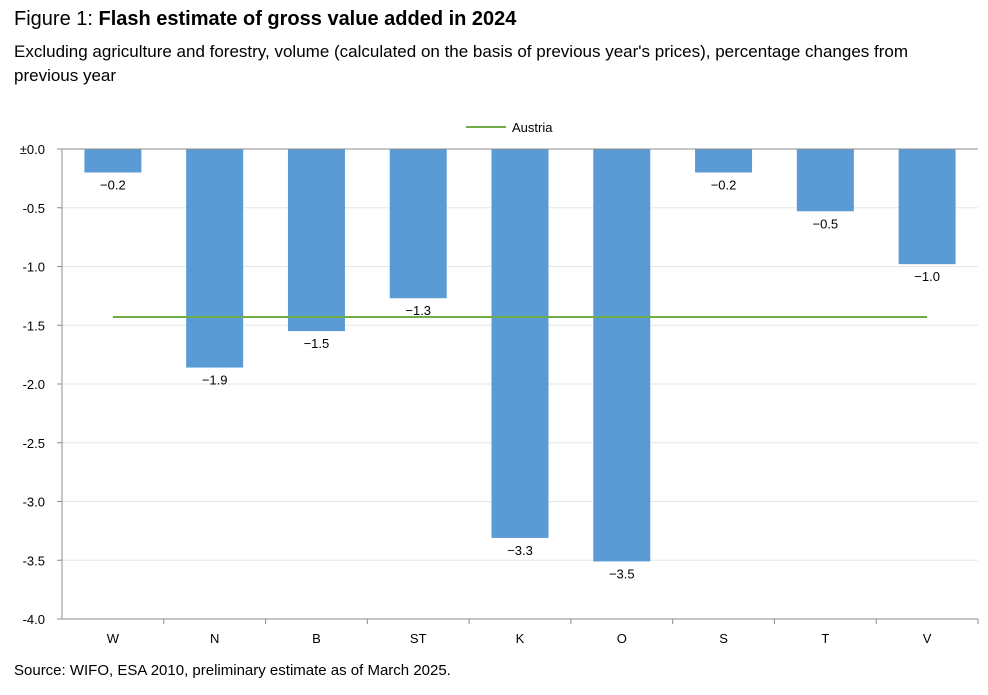 This screenshot has height=695, width=988. What do you see at coordinates (34, 560) in the screenshot?
I see `y-tick-label: -3.5` at bounding box center [34, 560].